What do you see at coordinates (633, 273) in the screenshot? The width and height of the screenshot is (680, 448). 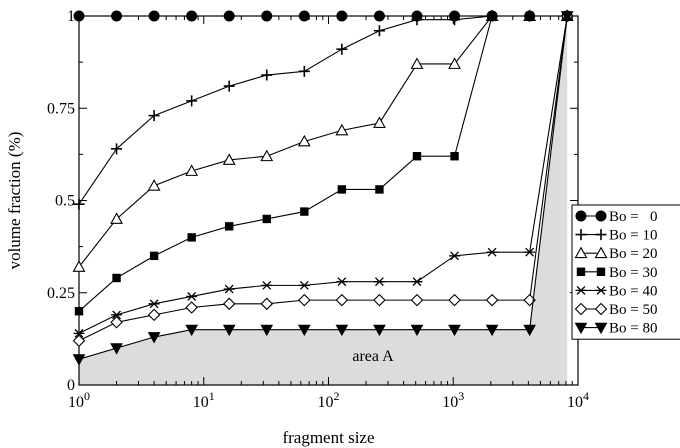 I see `legend-label: Bo = 30` at bounding box center [633, 273].